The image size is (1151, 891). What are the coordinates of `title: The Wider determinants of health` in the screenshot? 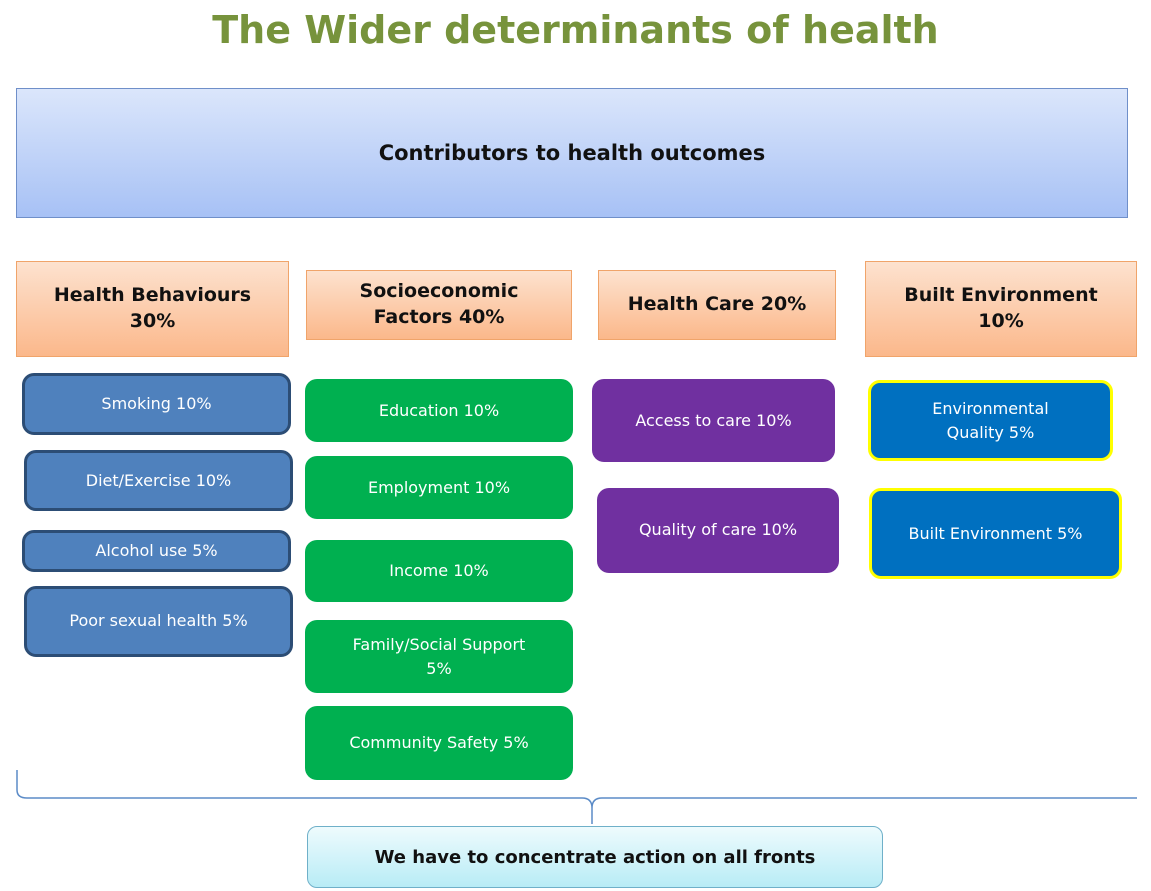 It's located at (575, 30).